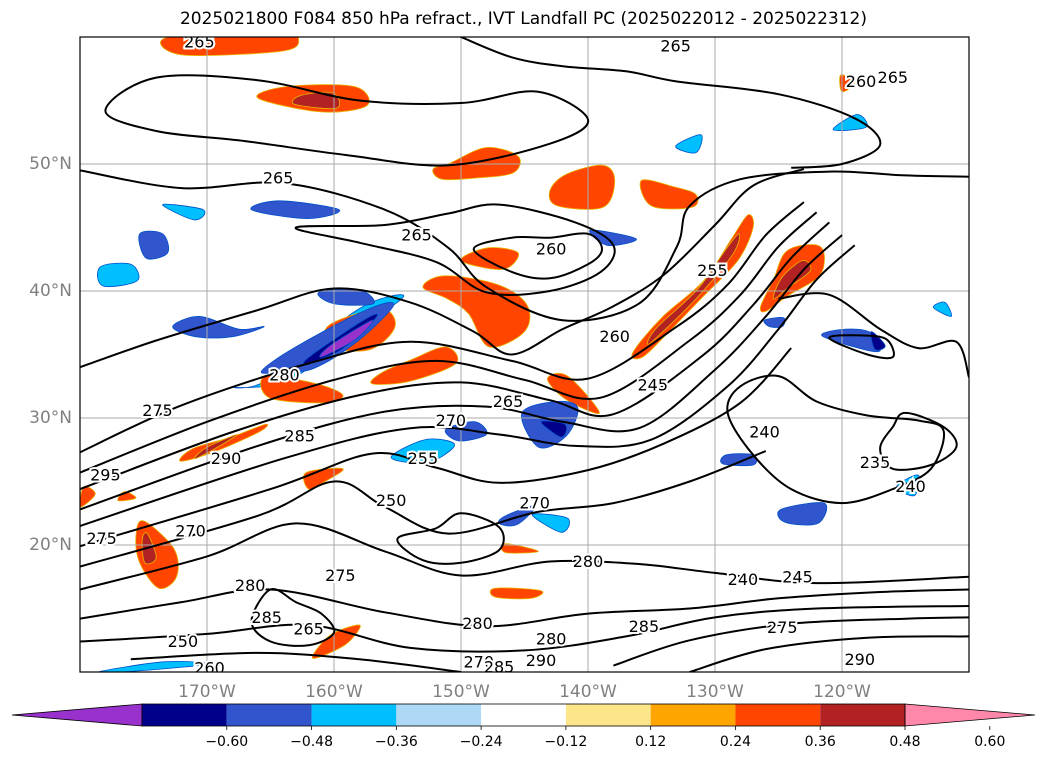 The image size is (1047, 765). What do you see at coordinates (797, 576) in the screenshot?
I see `contour-label: 245` at bounding box center [797, 576].